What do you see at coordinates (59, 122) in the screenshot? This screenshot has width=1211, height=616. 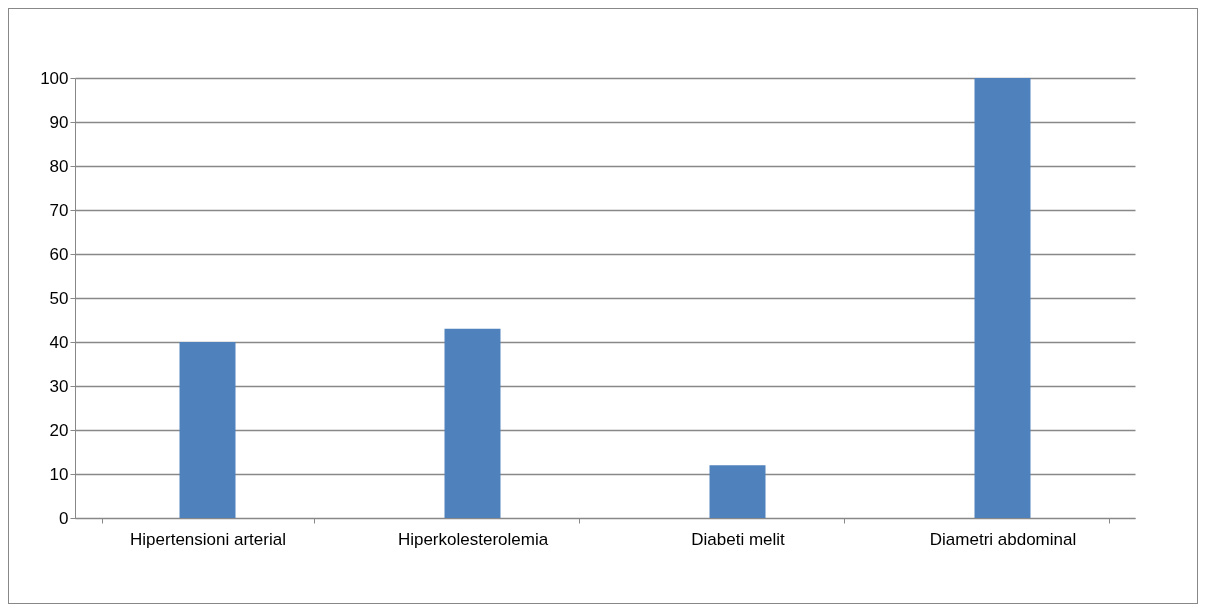 I see `y-tick-label: 90` at bounding box center [59, 122].